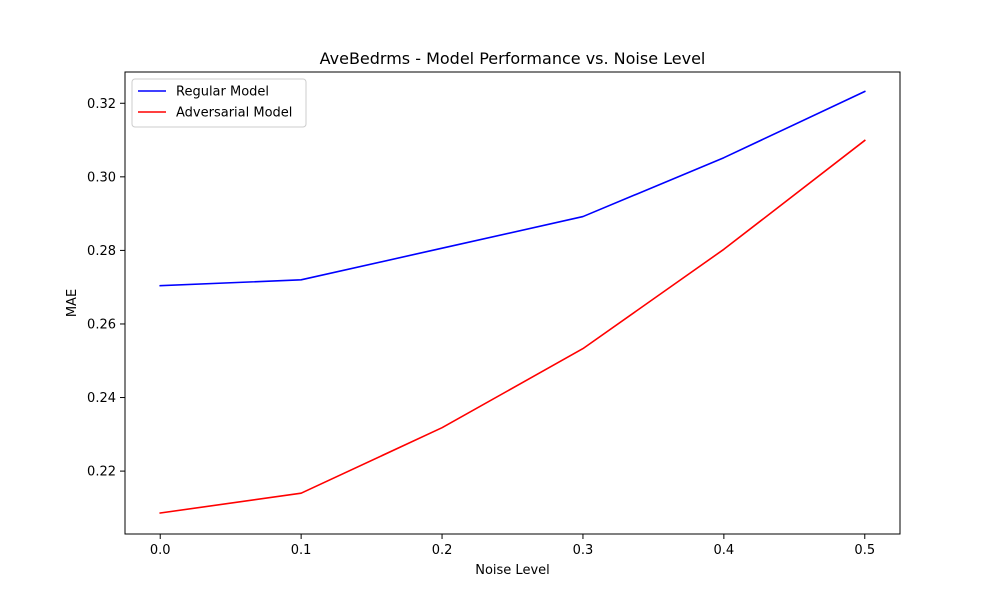 Image resolution: width=1000 pixels, height=600 pixels. Describe the element at coordinates (724, 550) in the screenshot. I see `x-tick-label: 0.4` at that location.